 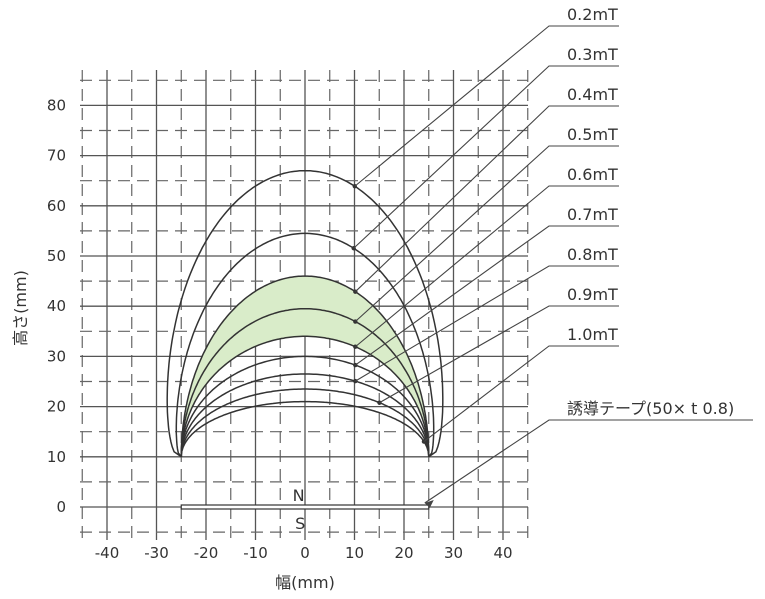 What do you see at coordinates (592, 174) in the screenshot?
I see `contour-label: 0.6mT` at bounding box center [592, 174].